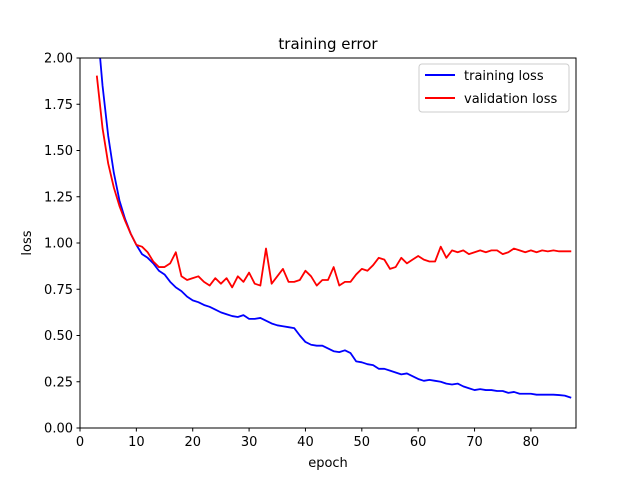 This screenshot has width=640, height=480. I want to click on chart-title: training error, so click(328, 44).